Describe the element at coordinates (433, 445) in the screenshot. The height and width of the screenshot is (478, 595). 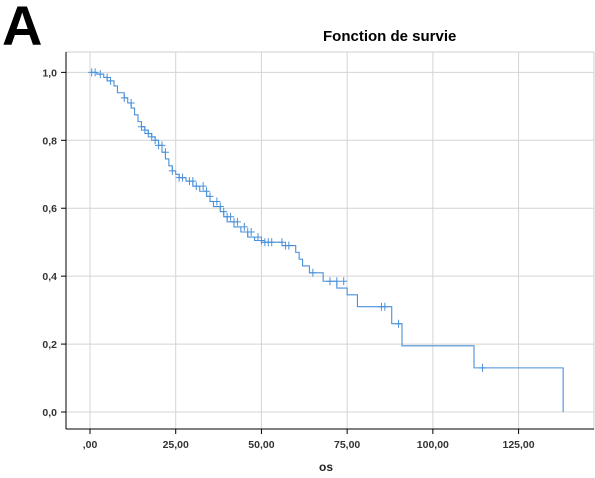
I see `x-tick-label: 100,00` at that location.